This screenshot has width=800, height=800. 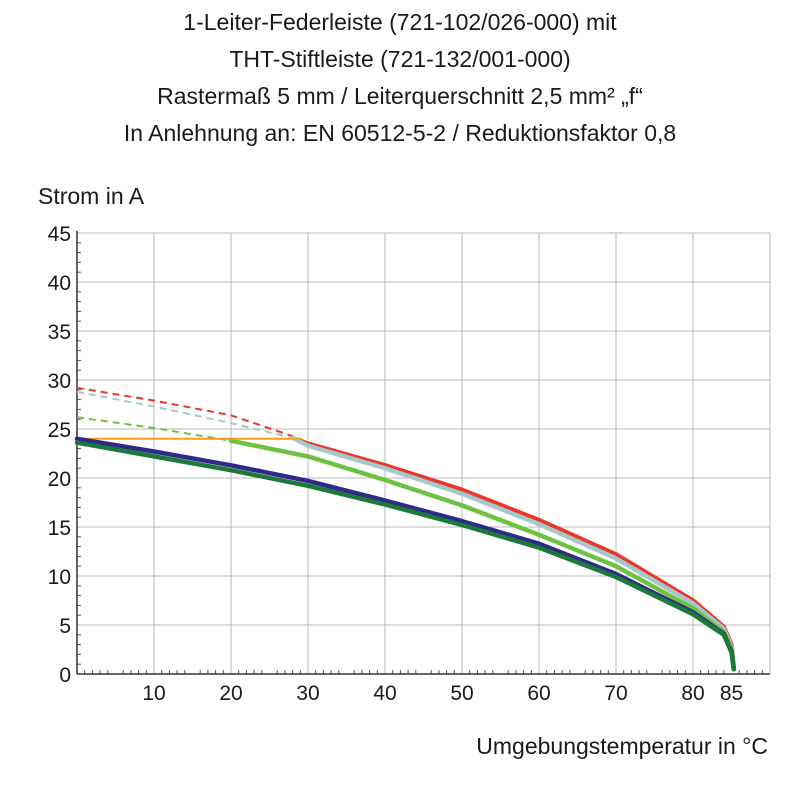 I want to click on y-tick-label: 40, so click(x=59, y=283).